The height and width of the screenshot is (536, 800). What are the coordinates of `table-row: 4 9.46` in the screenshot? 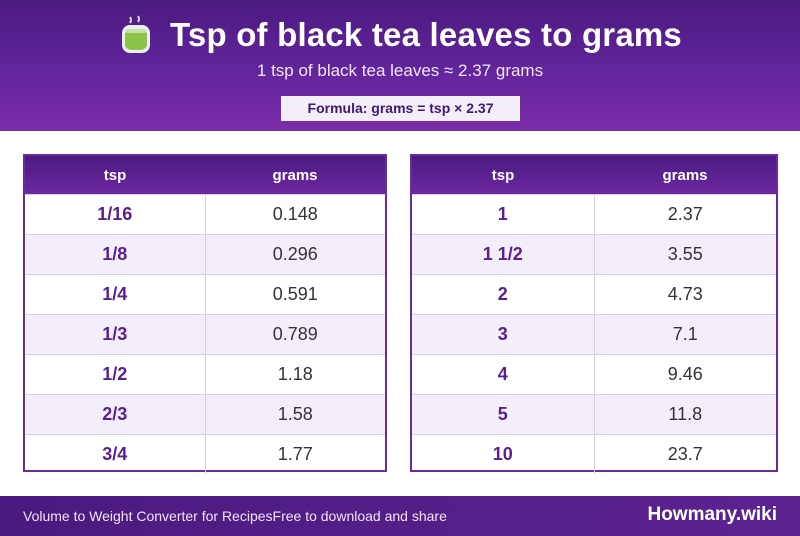 It's located at (594, 374).